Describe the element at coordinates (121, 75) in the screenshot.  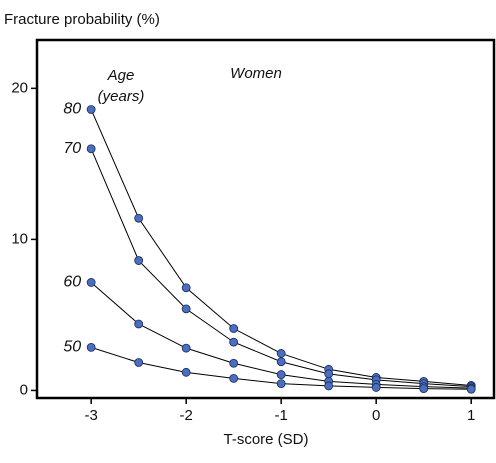
I see `annotation: Age` at that location.